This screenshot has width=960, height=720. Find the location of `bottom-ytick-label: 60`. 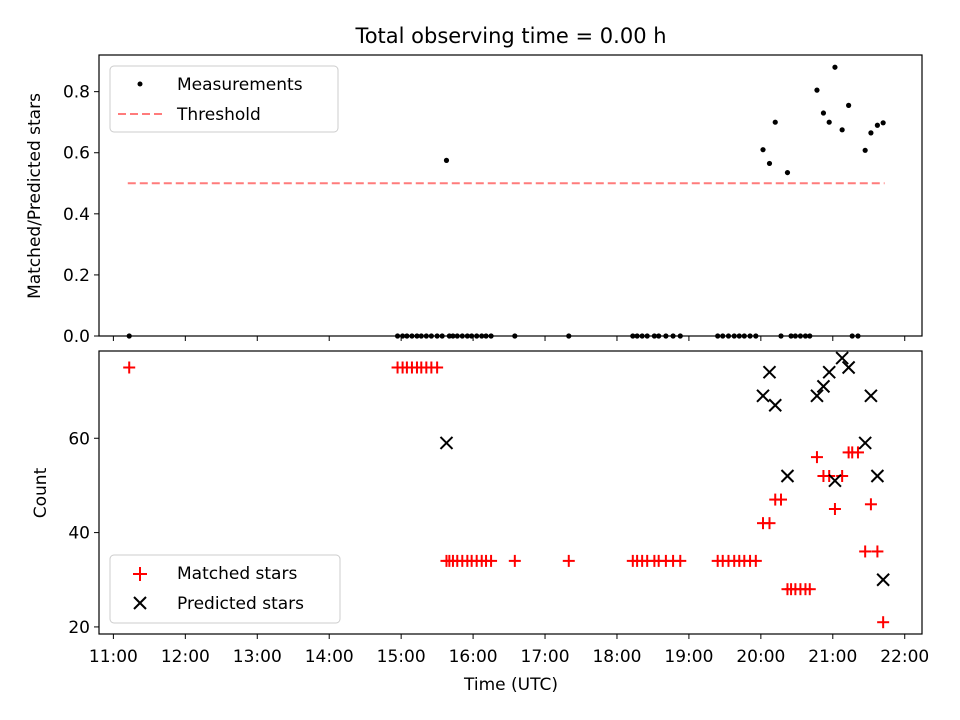

bottom-ytick-label: 60 is located at coordinates (79, 439).